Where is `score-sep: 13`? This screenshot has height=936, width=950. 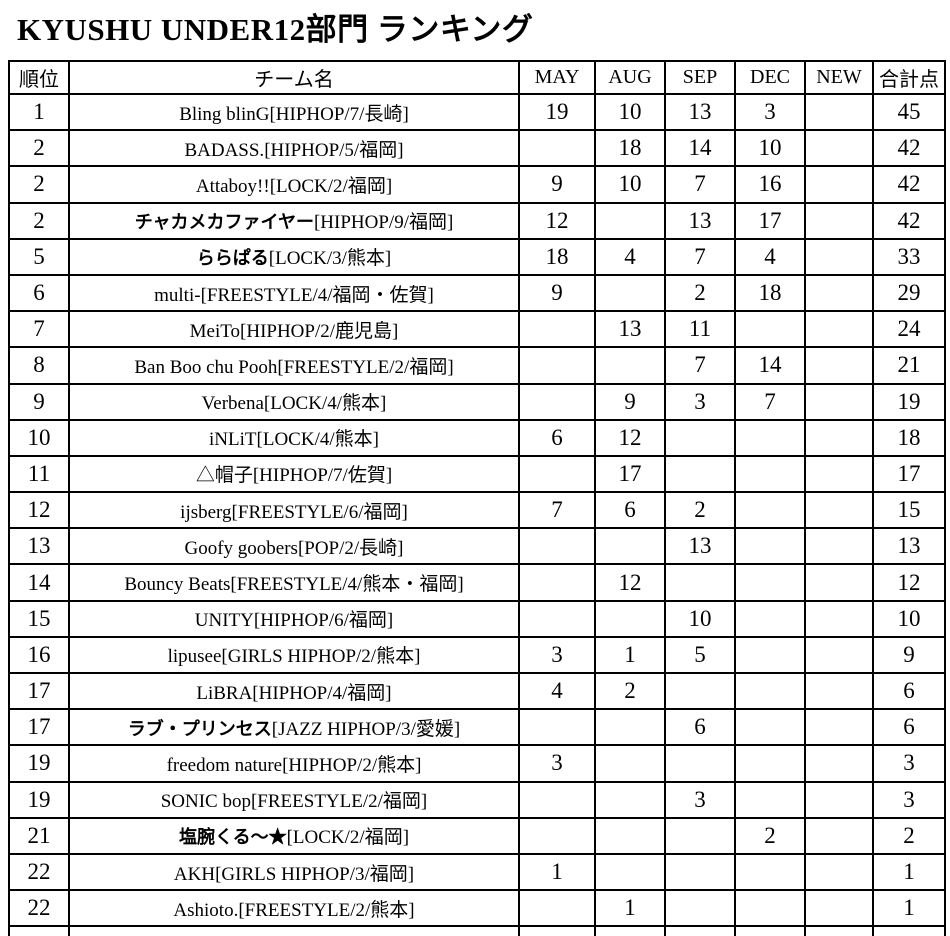 score-sep: 13 is located at coordinates (700, 546).